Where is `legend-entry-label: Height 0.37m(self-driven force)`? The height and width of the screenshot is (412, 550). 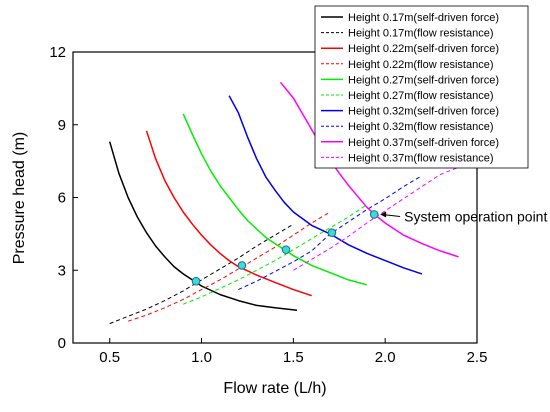
legend-entry-label: Height 0.37m(self-driven force) is located at coordinates (423, 143).